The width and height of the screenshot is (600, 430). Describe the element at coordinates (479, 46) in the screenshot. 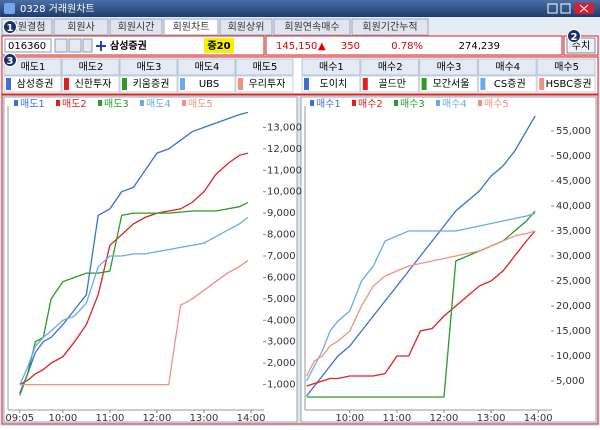

I see `volume: 274,239` at that location.